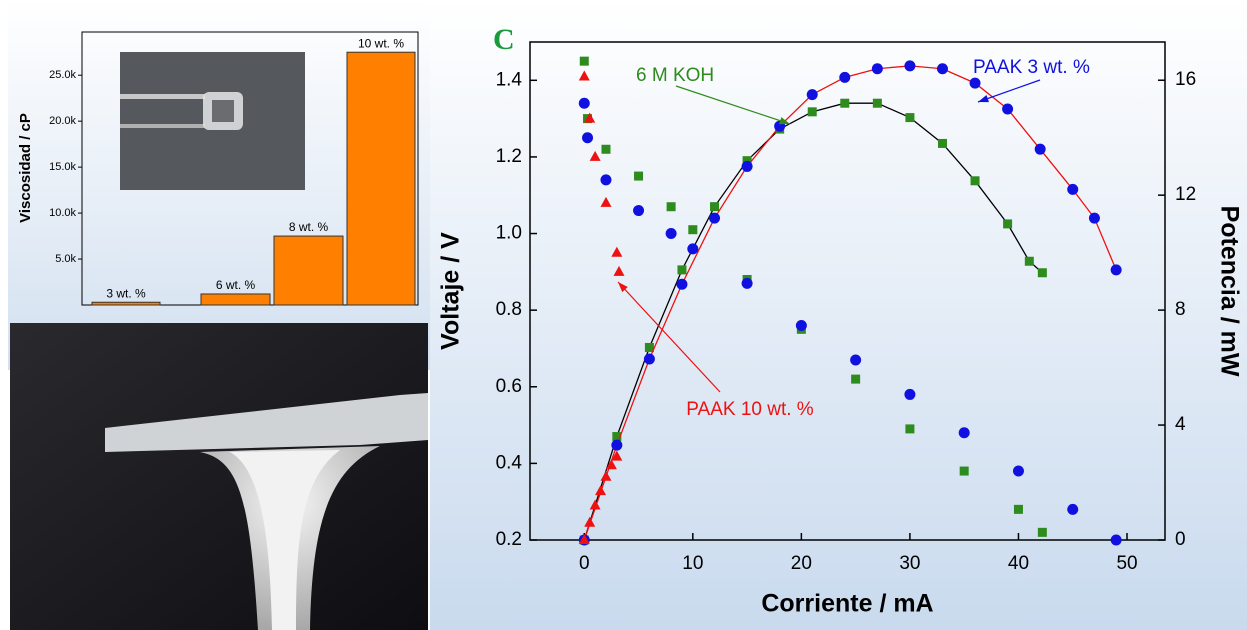  Describe the element at coordinates (509, 156) in the screenshot. I see `y-tick-label: 1.2` at that location.